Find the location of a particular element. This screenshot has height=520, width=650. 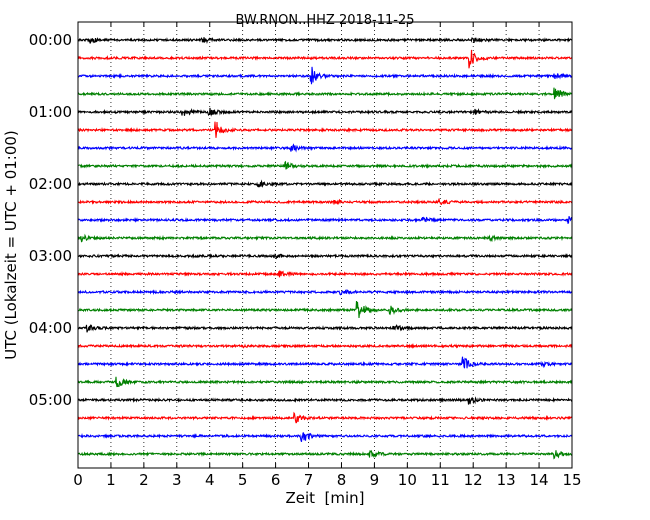

x-axis-label: Zeit [min] is located at coordinates (324, 498).